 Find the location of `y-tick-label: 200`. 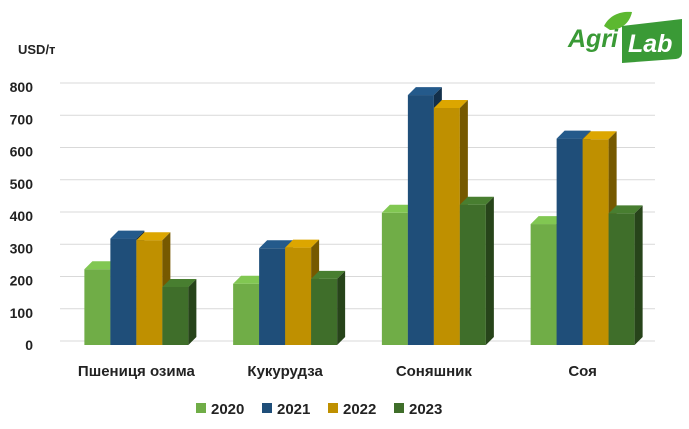

y-tick-label: 200 is located at coordinates (22, 281).